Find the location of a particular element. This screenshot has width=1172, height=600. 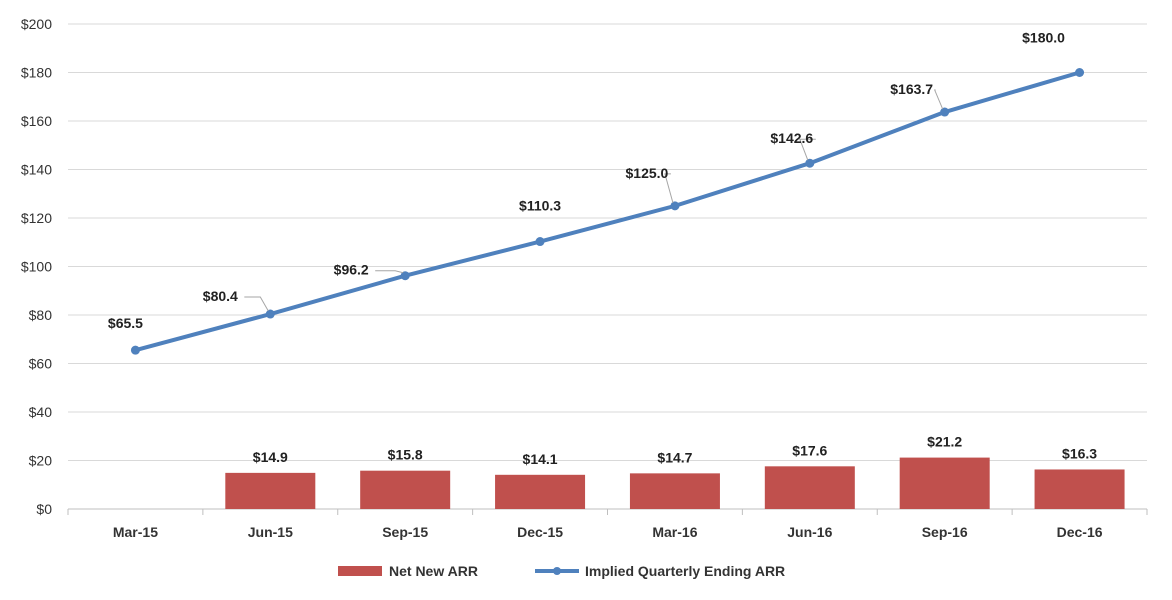

bar-data-label: $16.3 is located at coordinates (1079, 453).